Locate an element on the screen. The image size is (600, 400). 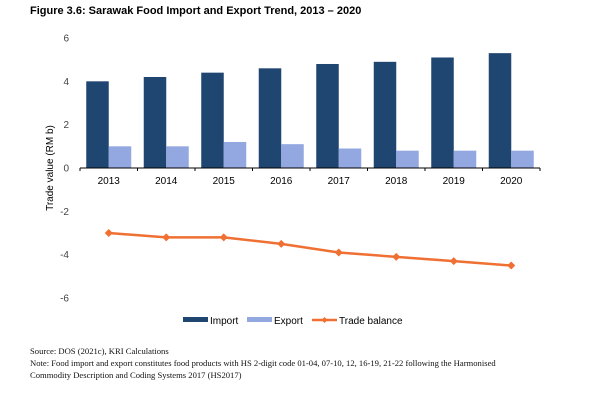
y-tick-label: -6 is located at coordinates (64, 299).